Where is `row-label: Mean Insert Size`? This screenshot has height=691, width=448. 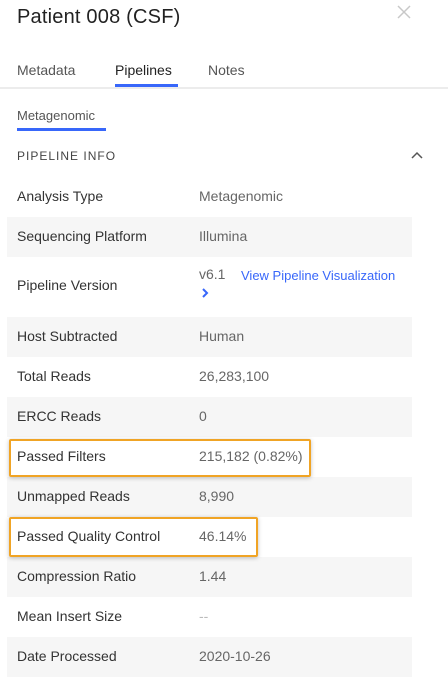
row-label: Mean Insert Size is located at coordinates (70, 616).